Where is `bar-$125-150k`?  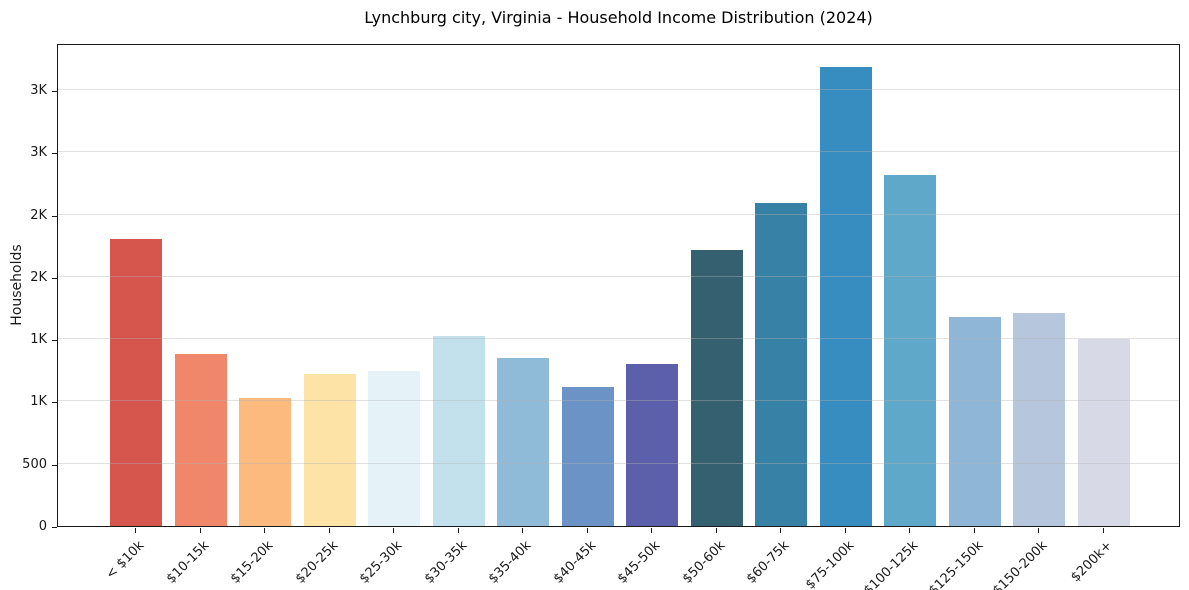 bar-$125-150k is located at coordinates (974, 421).